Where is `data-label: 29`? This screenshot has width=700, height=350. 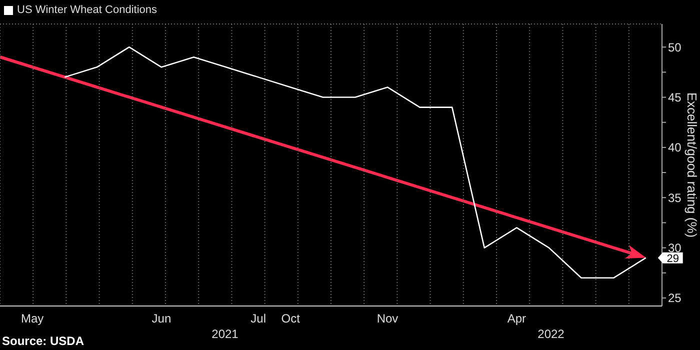
data-label: 29 is located at coordinates (672, 258).